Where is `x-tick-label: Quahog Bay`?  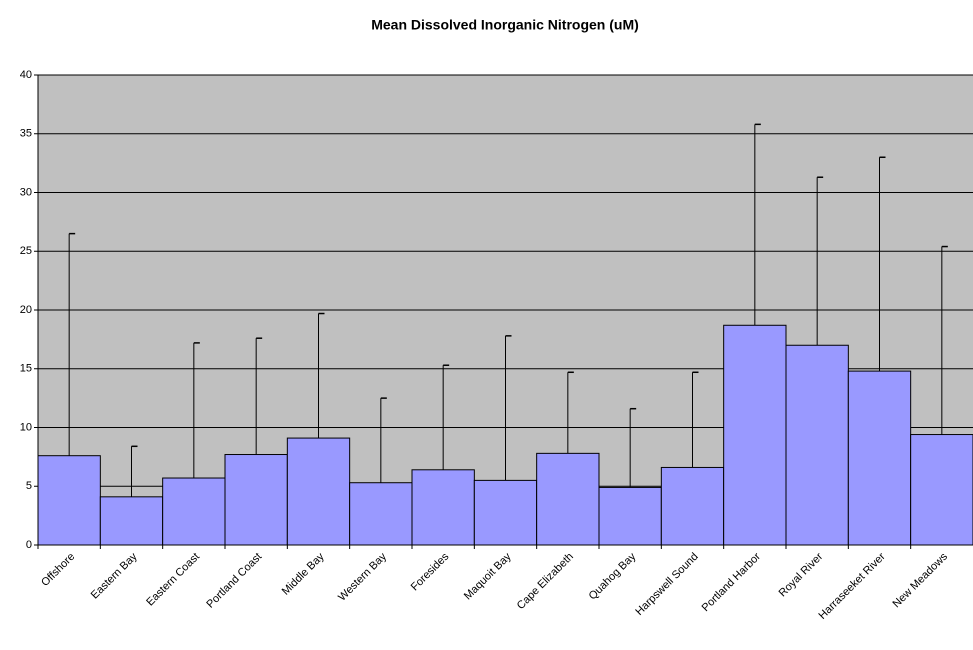
x-tick-label: Quahog Bay is located at coordinates (613, 576).